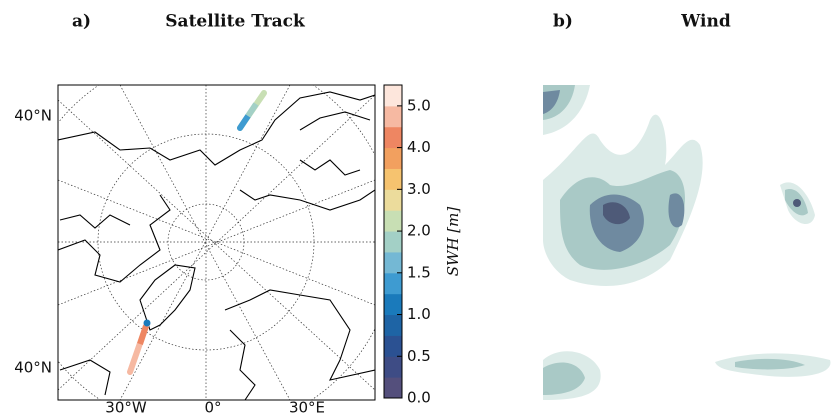 Image resolution: width=837 pixels, height=416 pixels. I want to click on x-label: 0°, so click(212, 407).